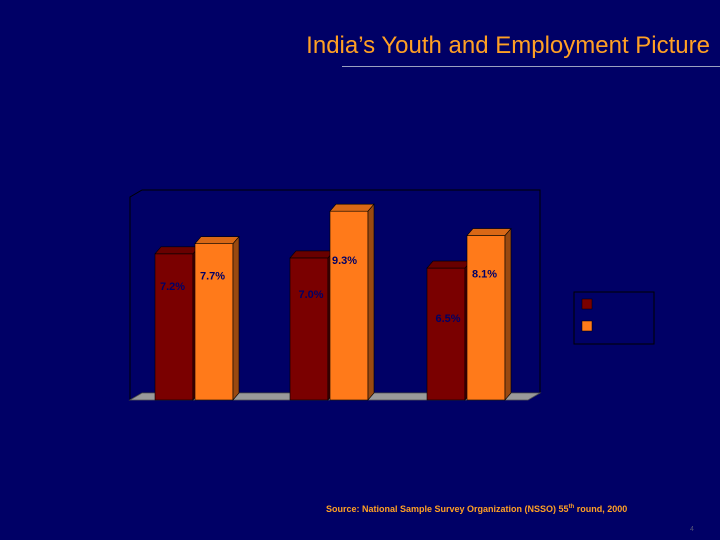  What do you see at coordinates (531, 66) in the screenshot?
I see `title-divider` at bounding box center [531, 66].